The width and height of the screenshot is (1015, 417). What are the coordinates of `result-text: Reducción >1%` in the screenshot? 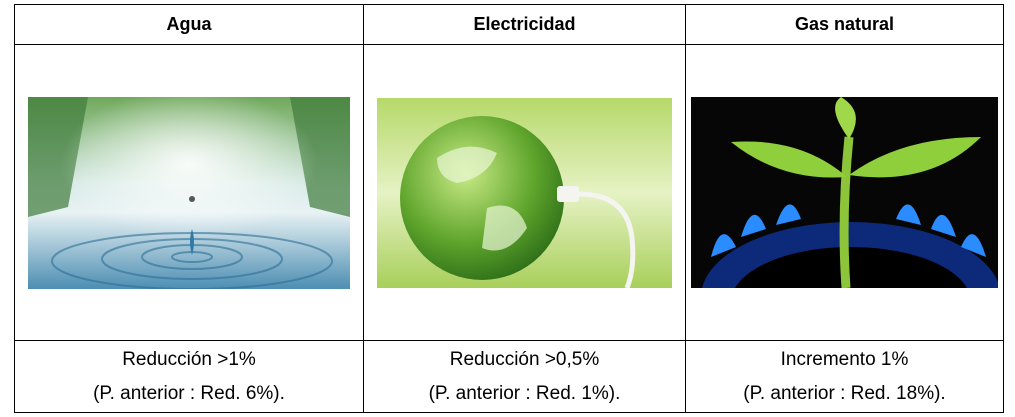 It's located at (189, 359).